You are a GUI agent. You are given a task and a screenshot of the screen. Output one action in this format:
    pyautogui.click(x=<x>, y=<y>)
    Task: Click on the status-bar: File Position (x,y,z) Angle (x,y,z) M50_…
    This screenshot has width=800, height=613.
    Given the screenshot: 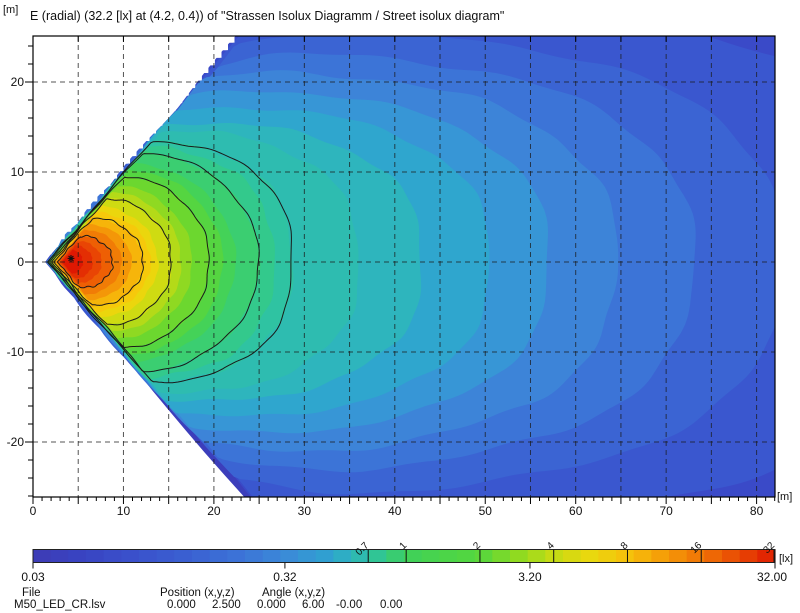 What is the action you would take?
    pyautogui.click(x=400, y=599)
    